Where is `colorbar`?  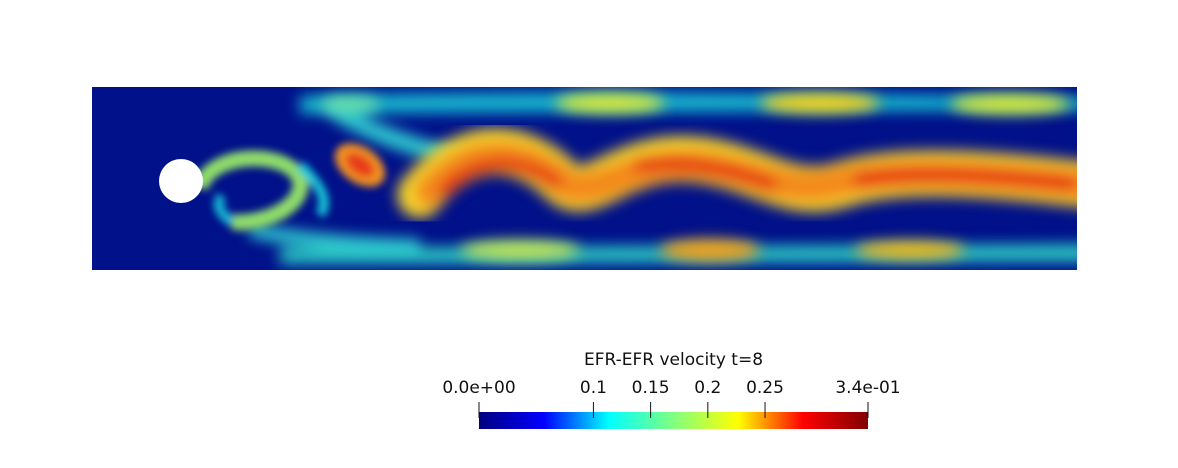 colorbar is located at coordinates (673, 415).